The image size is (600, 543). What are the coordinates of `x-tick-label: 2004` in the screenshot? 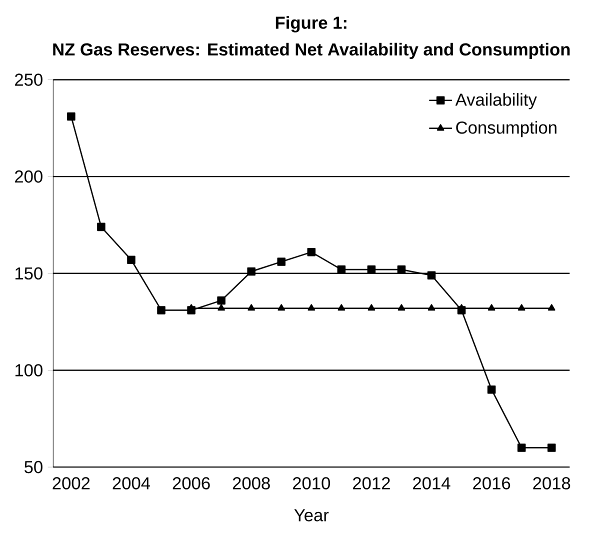 It's located at (131, 483).